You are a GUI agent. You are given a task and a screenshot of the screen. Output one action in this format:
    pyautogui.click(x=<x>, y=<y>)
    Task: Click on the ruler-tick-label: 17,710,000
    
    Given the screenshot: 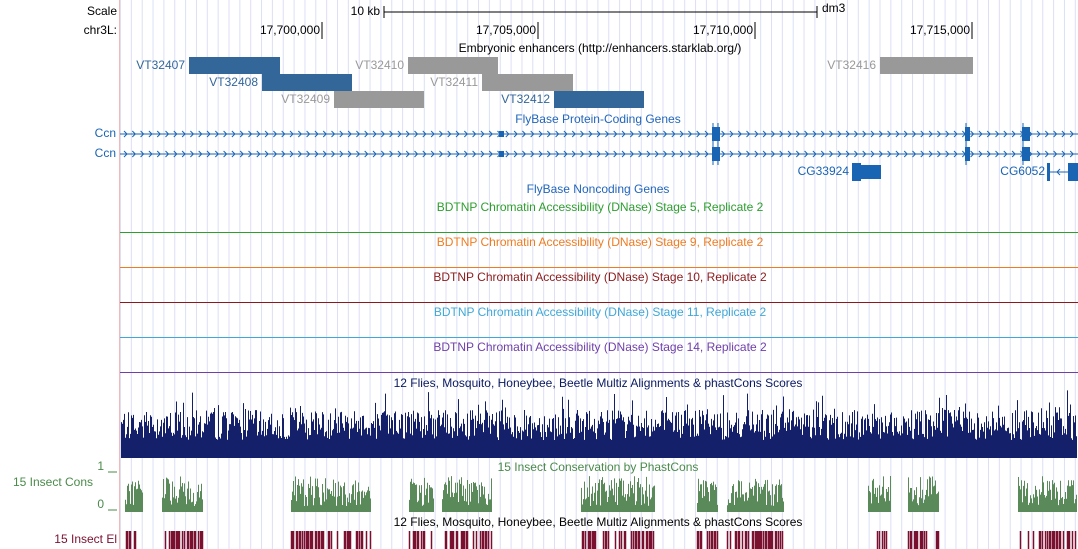 What is the action you would take?
    pyautogui.click(x=723, y=30)
    